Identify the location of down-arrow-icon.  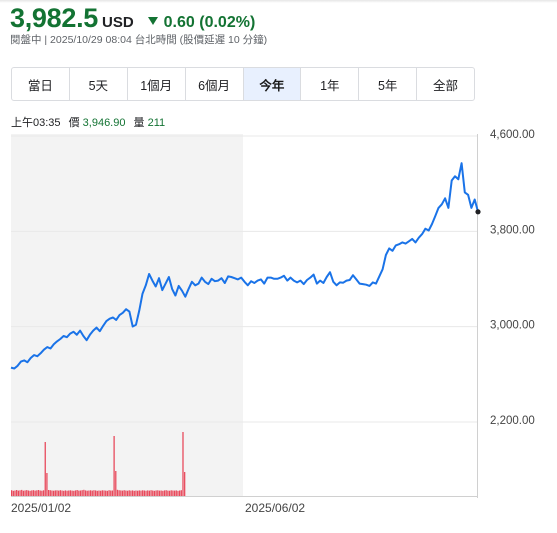
(152, 21).